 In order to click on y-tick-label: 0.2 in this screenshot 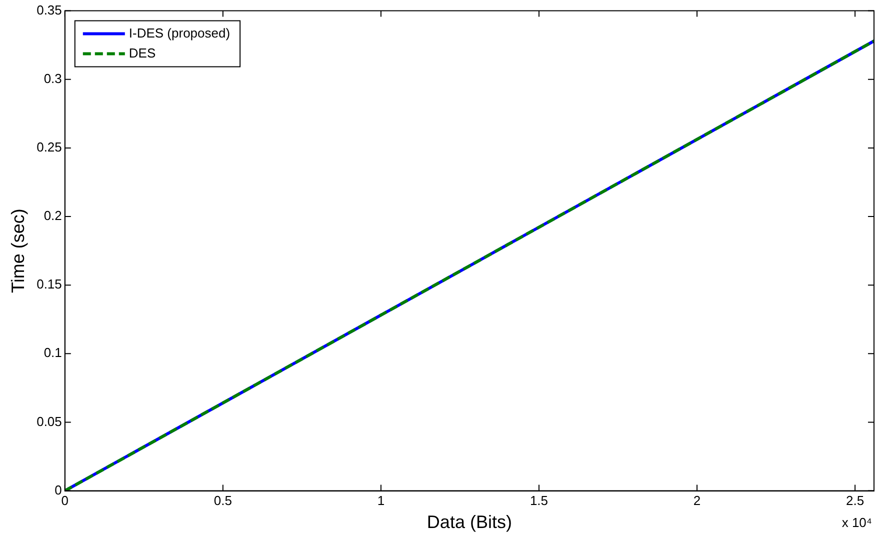, I will do `click(53, 216)`.